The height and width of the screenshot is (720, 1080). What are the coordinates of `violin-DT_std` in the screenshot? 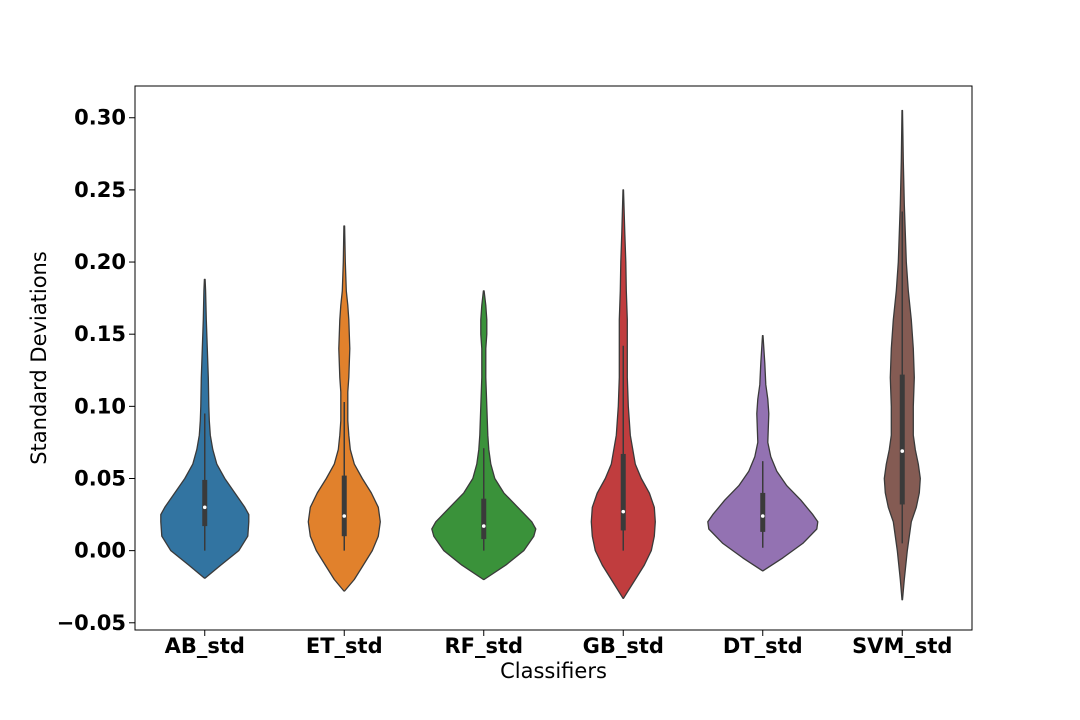 It's located at (763, 453).